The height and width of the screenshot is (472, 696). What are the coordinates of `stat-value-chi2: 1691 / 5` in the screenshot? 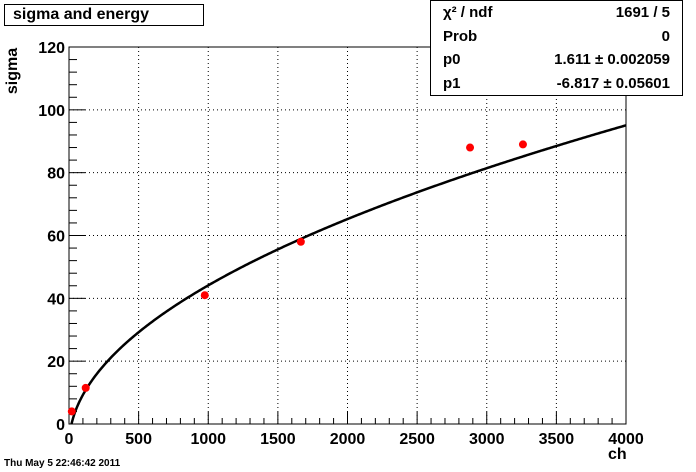 It's located at (642, 12).